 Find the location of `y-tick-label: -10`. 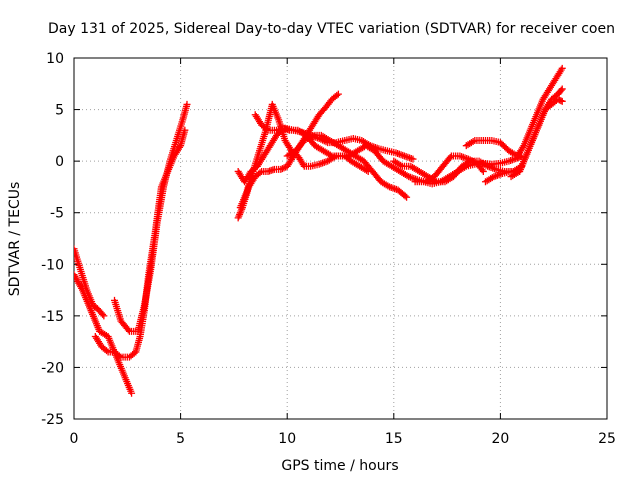

y-tick-label: -10 is located at coordinates (52, 265).